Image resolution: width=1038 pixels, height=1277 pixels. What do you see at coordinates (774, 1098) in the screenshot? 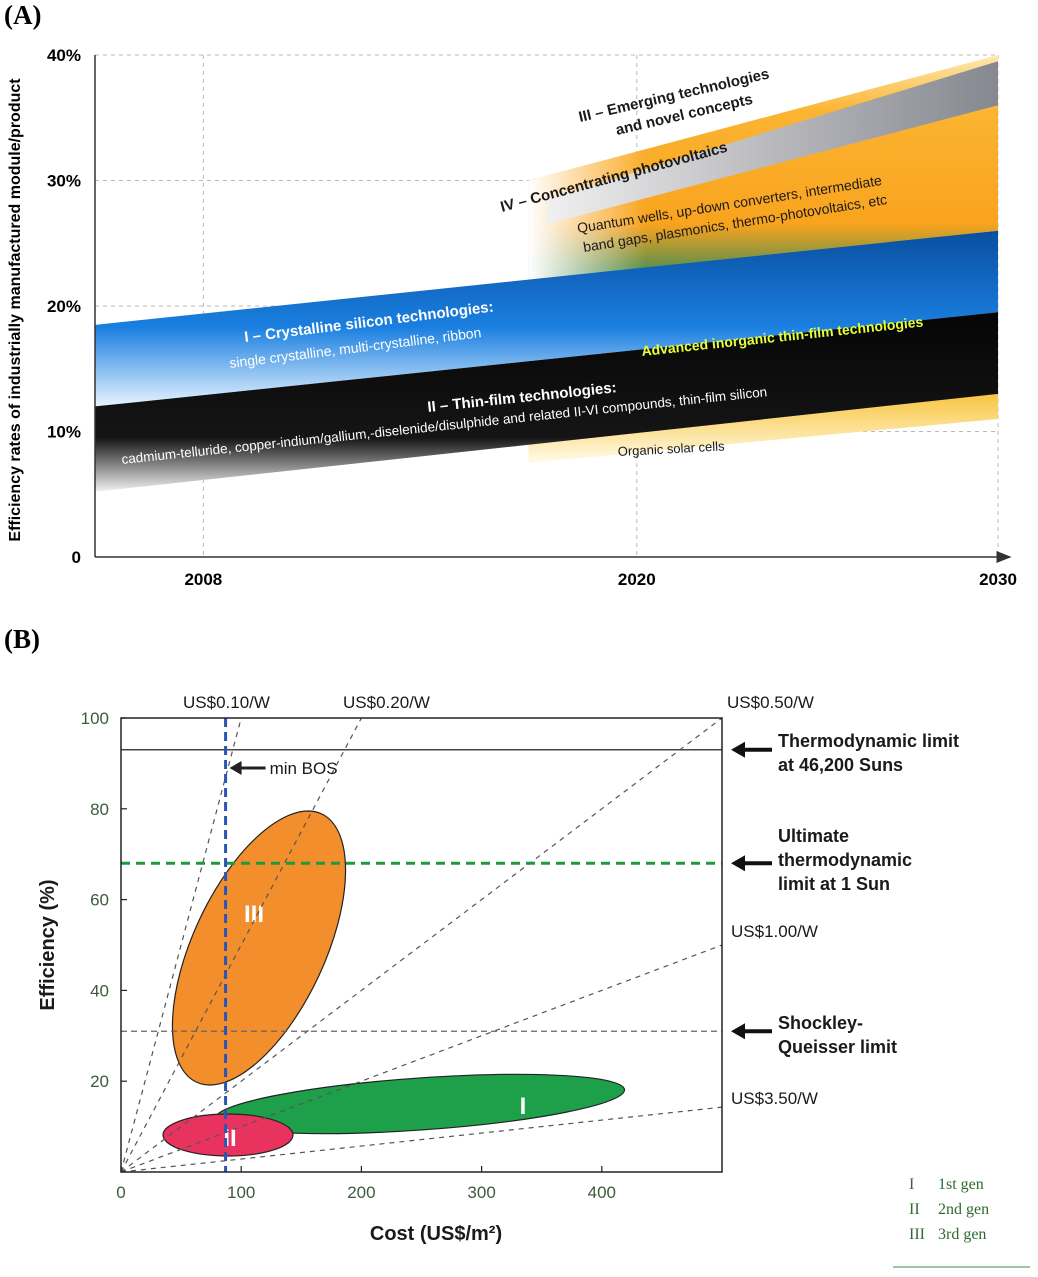
I see `cost-per-watt-label: US$3.50/W` at bounding box center [774, 1098].